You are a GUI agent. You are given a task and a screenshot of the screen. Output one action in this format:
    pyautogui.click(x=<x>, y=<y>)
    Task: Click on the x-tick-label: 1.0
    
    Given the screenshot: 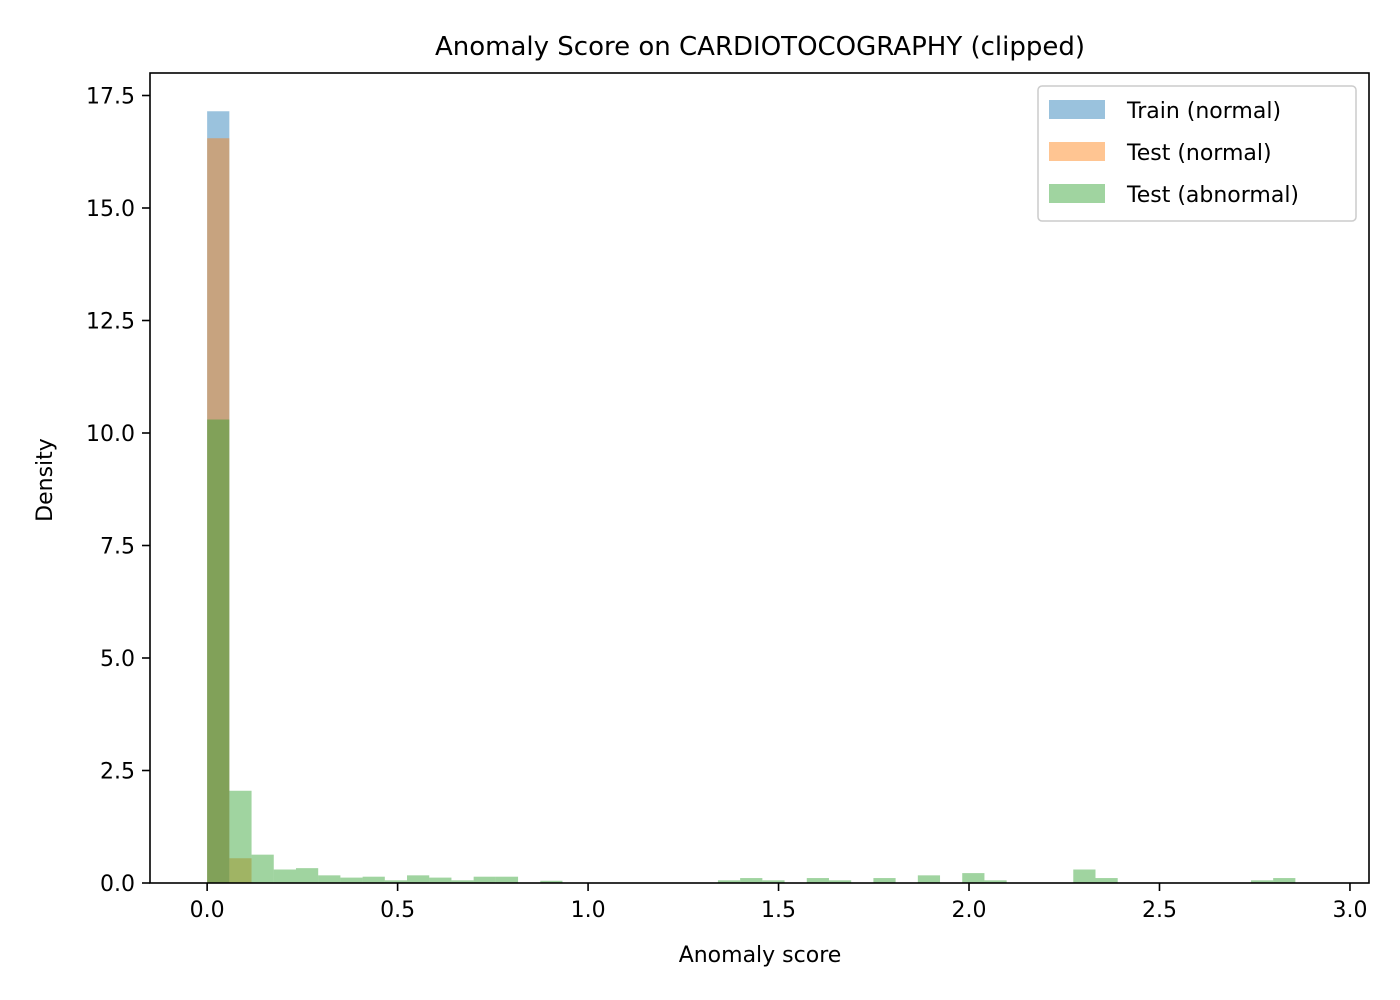 What is the action you would take?
    pyautogui.click(x=588, y=910)
    